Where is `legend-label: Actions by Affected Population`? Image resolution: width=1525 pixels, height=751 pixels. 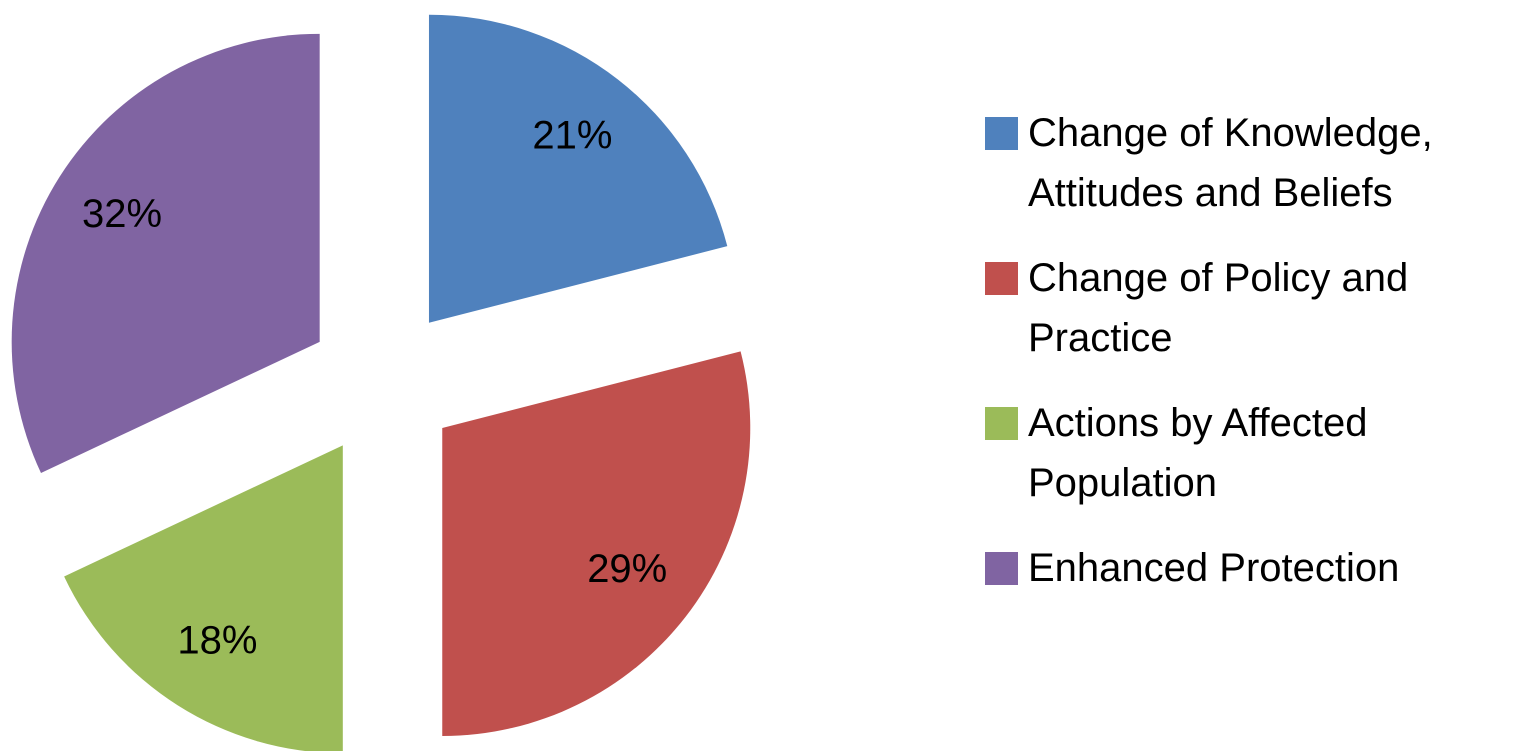 legend-label: Actions by Affected Population is located at coordinates (1198, 453).